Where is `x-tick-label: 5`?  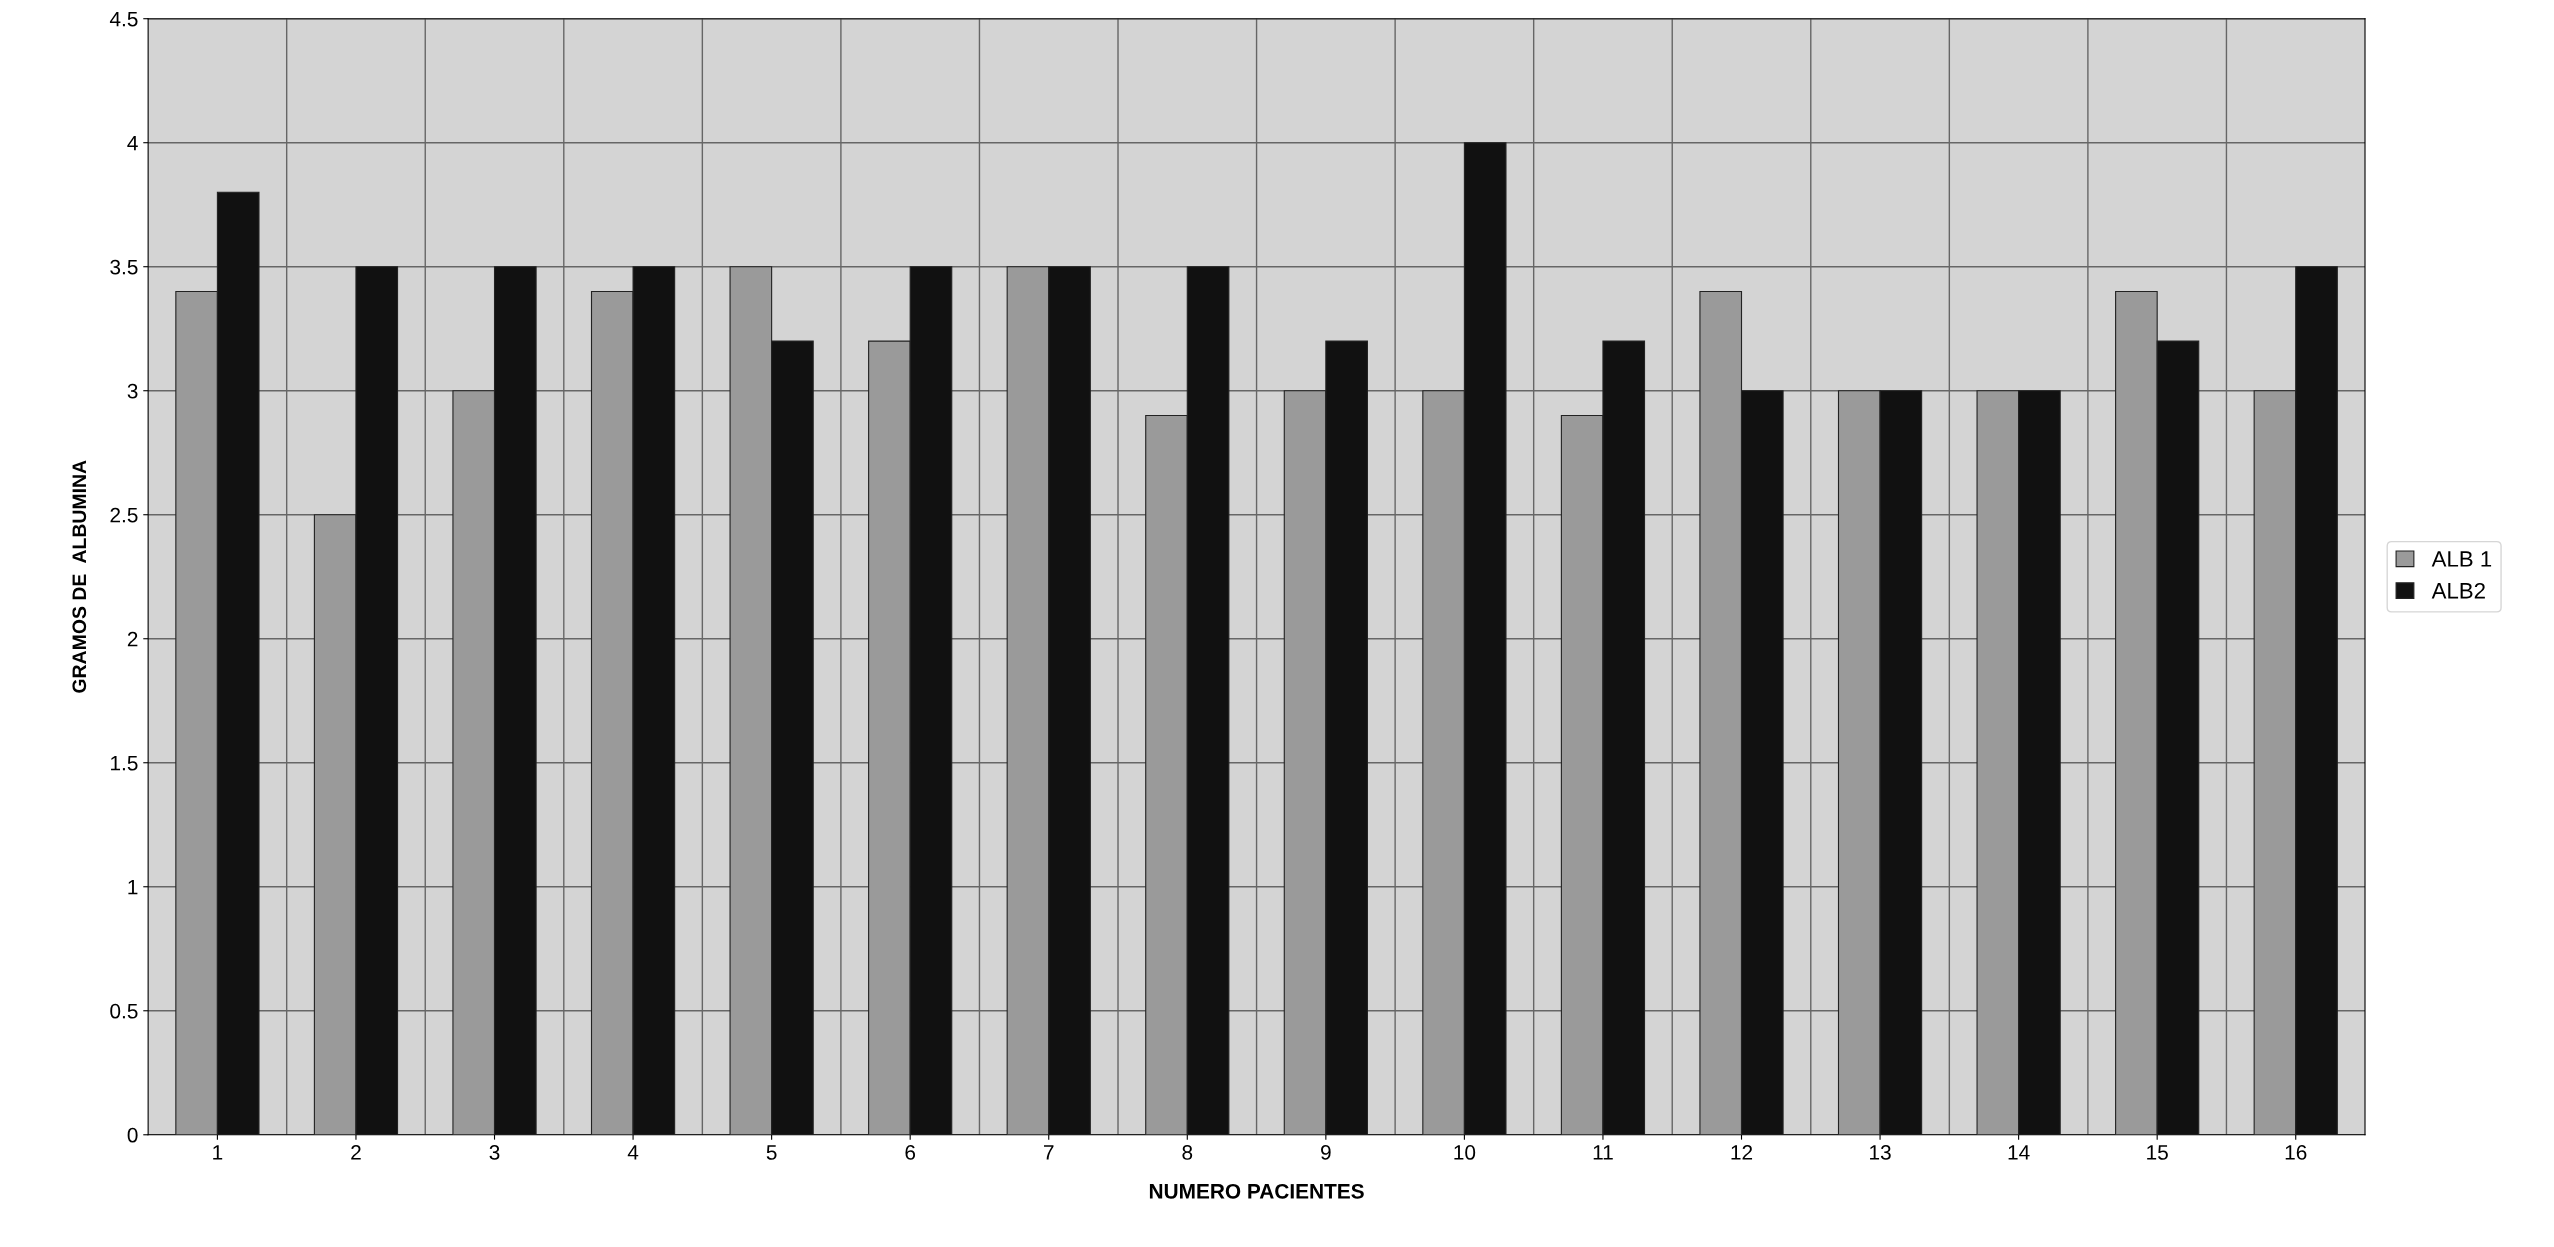 x-tick-label: 5 is located at coordinates (771, 1152).